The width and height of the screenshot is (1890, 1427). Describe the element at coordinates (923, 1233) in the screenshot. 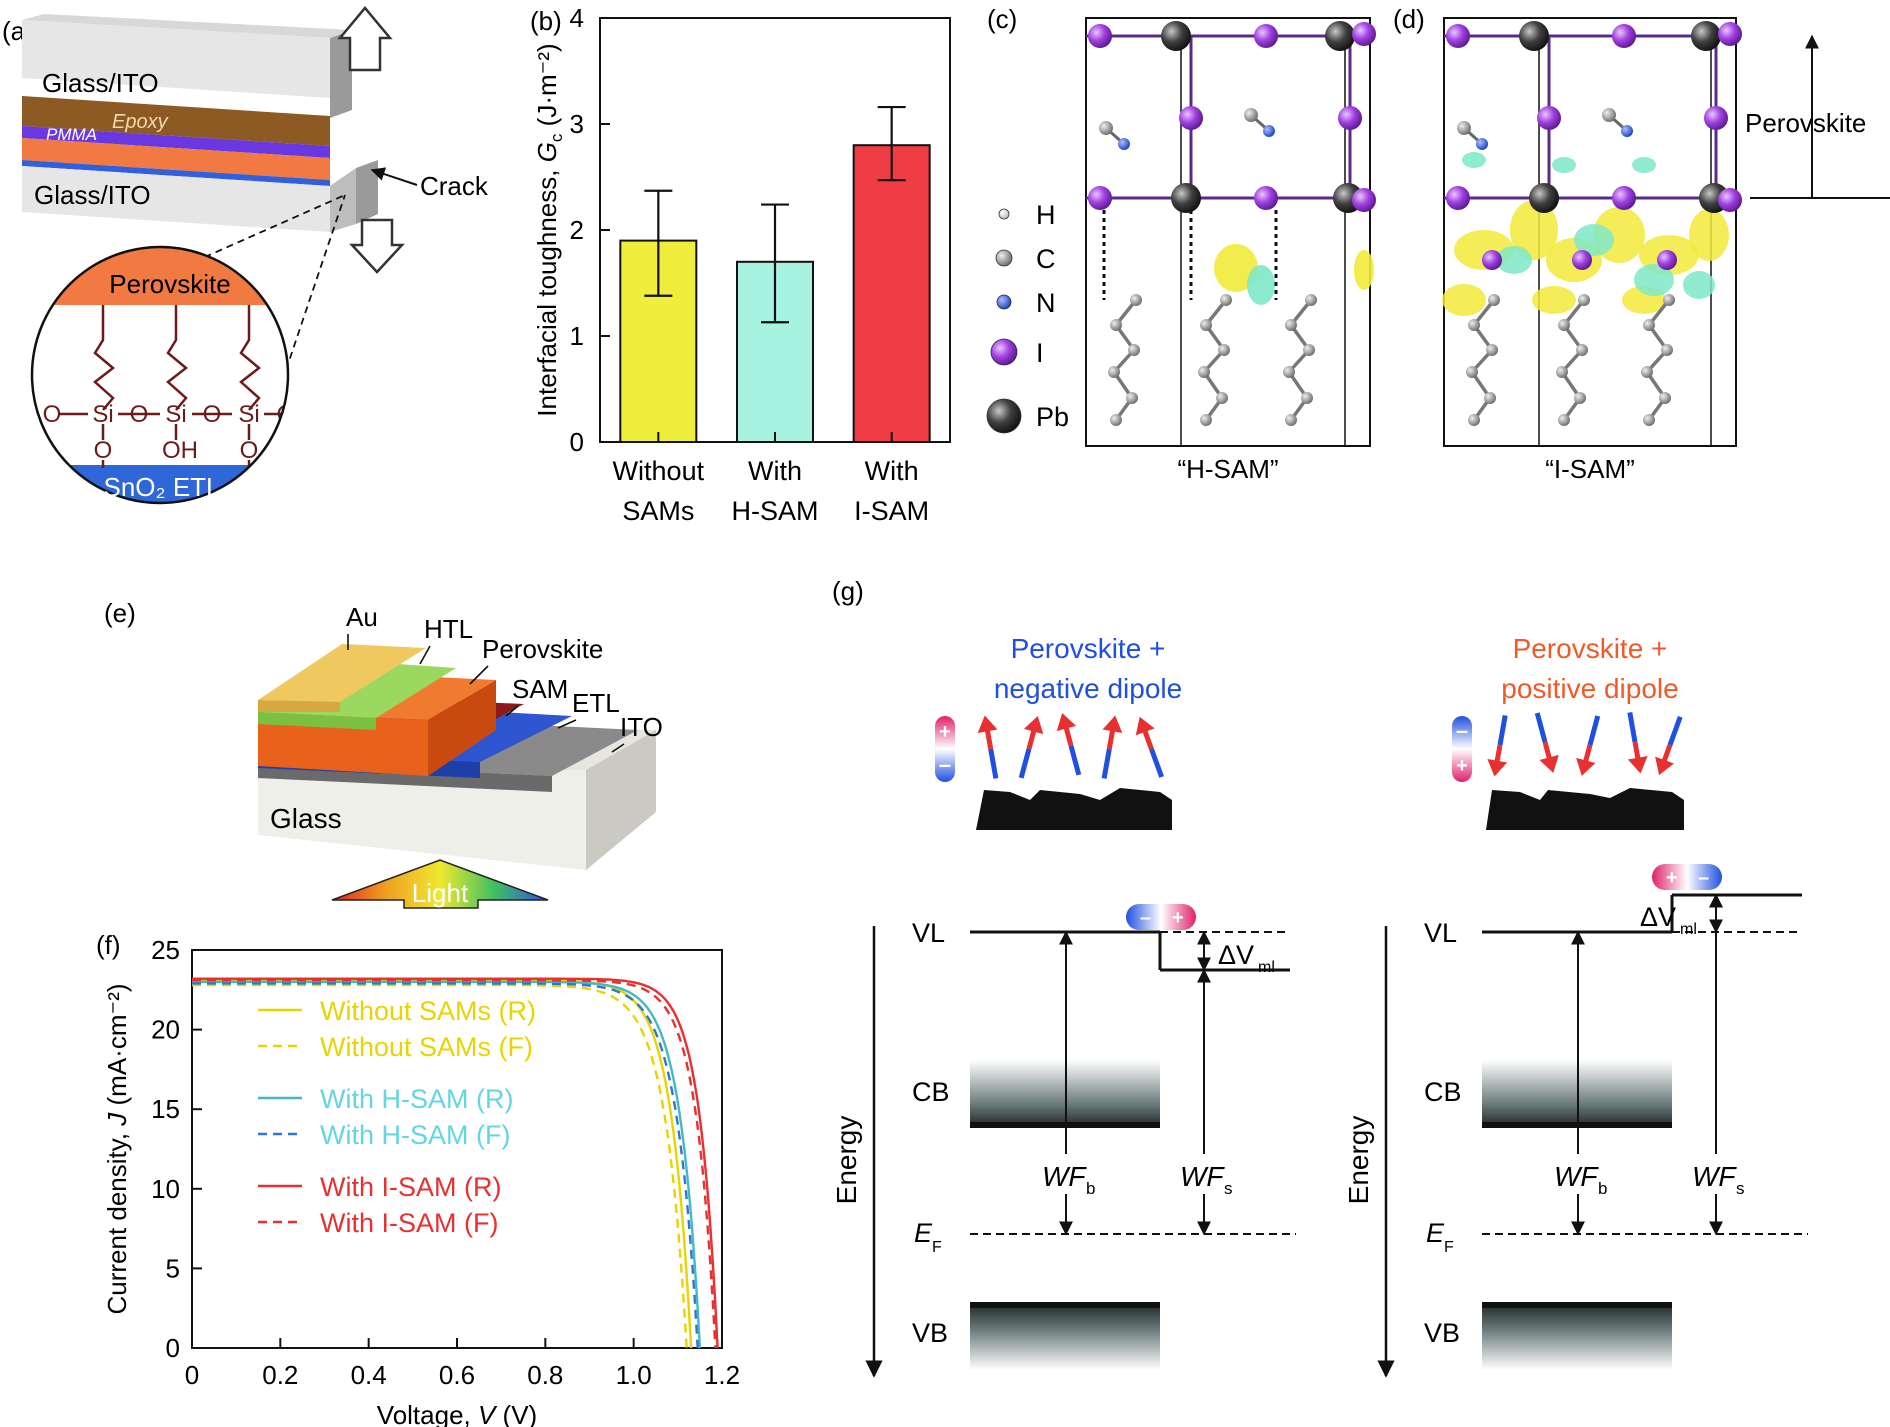

I see `ef-label: E` at that location.